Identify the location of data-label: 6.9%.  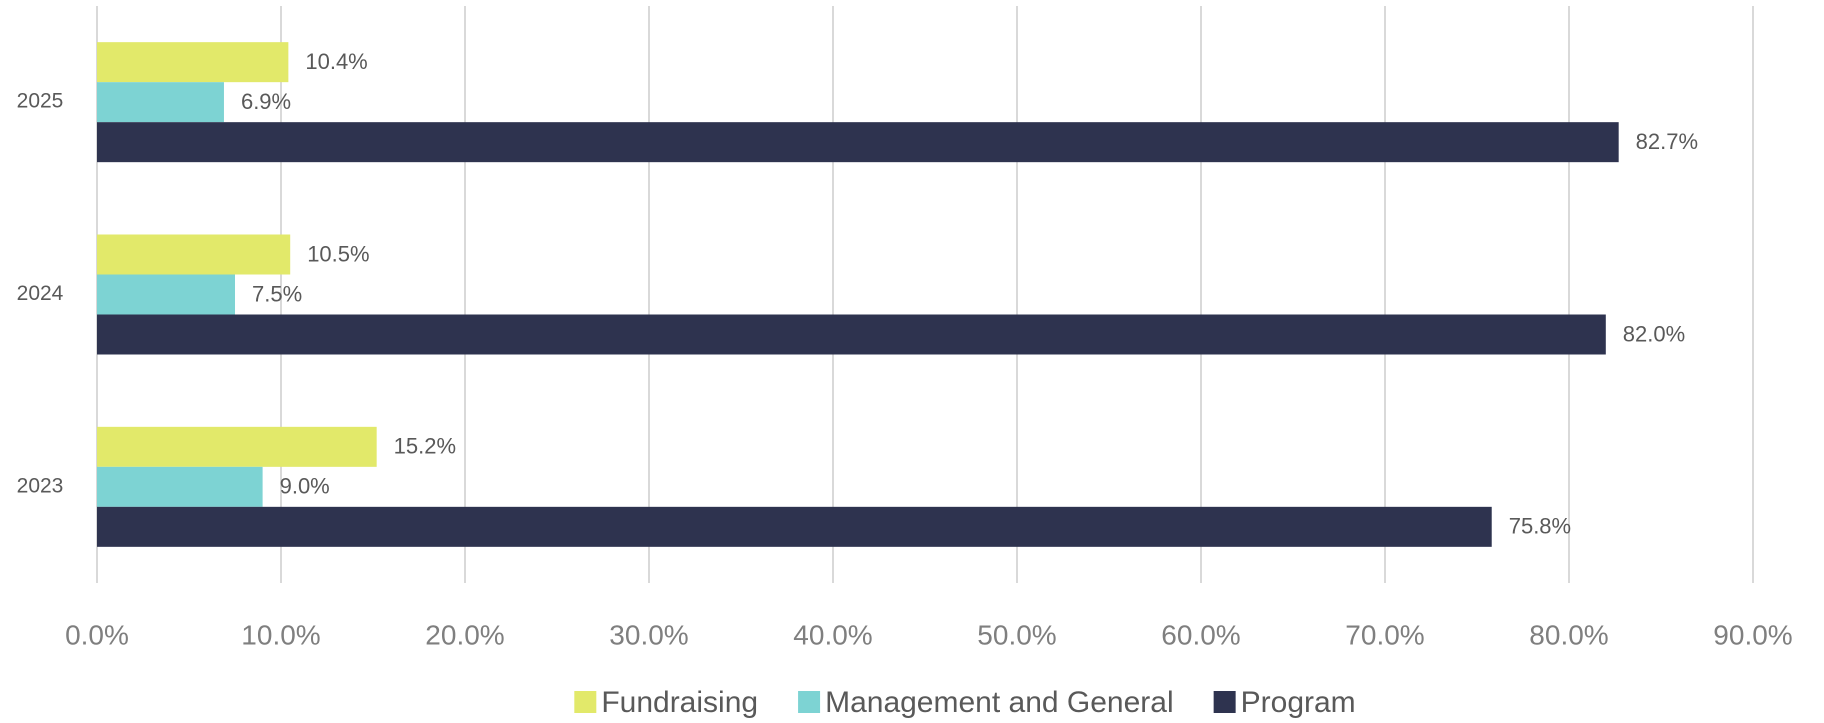
(266, 101).